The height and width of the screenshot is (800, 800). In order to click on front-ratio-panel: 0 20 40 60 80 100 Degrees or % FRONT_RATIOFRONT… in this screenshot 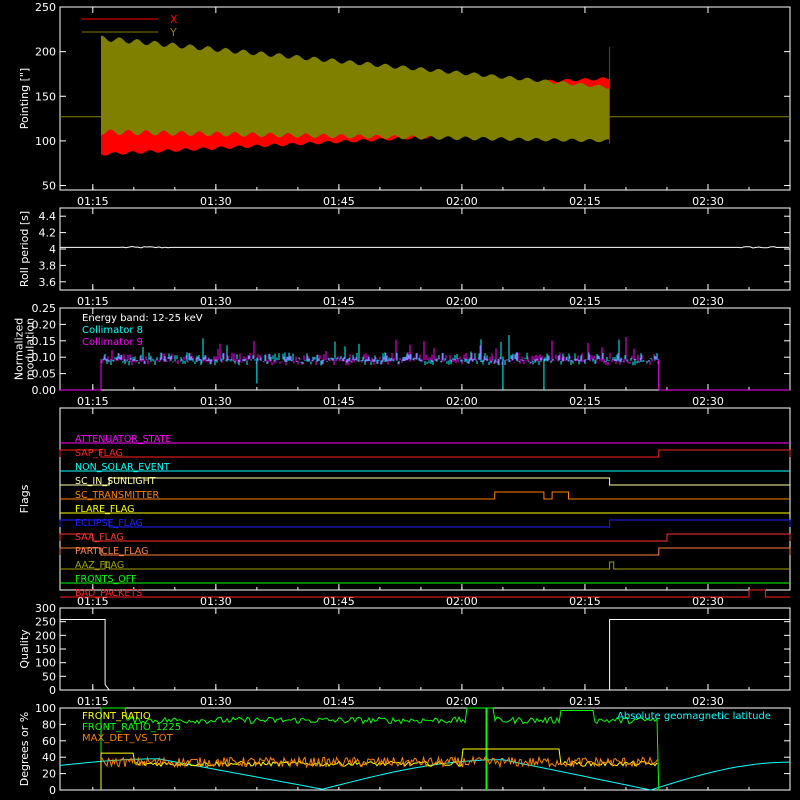, I will do `click(404, 749)`.